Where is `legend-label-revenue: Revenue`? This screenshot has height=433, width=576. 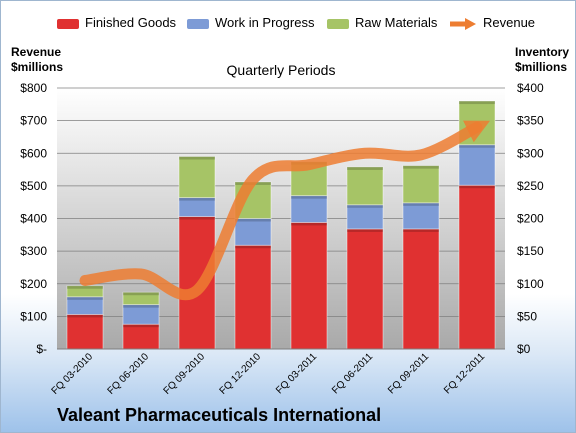 legend-label-revenue: Revenue is located at coordinates (509, 22).